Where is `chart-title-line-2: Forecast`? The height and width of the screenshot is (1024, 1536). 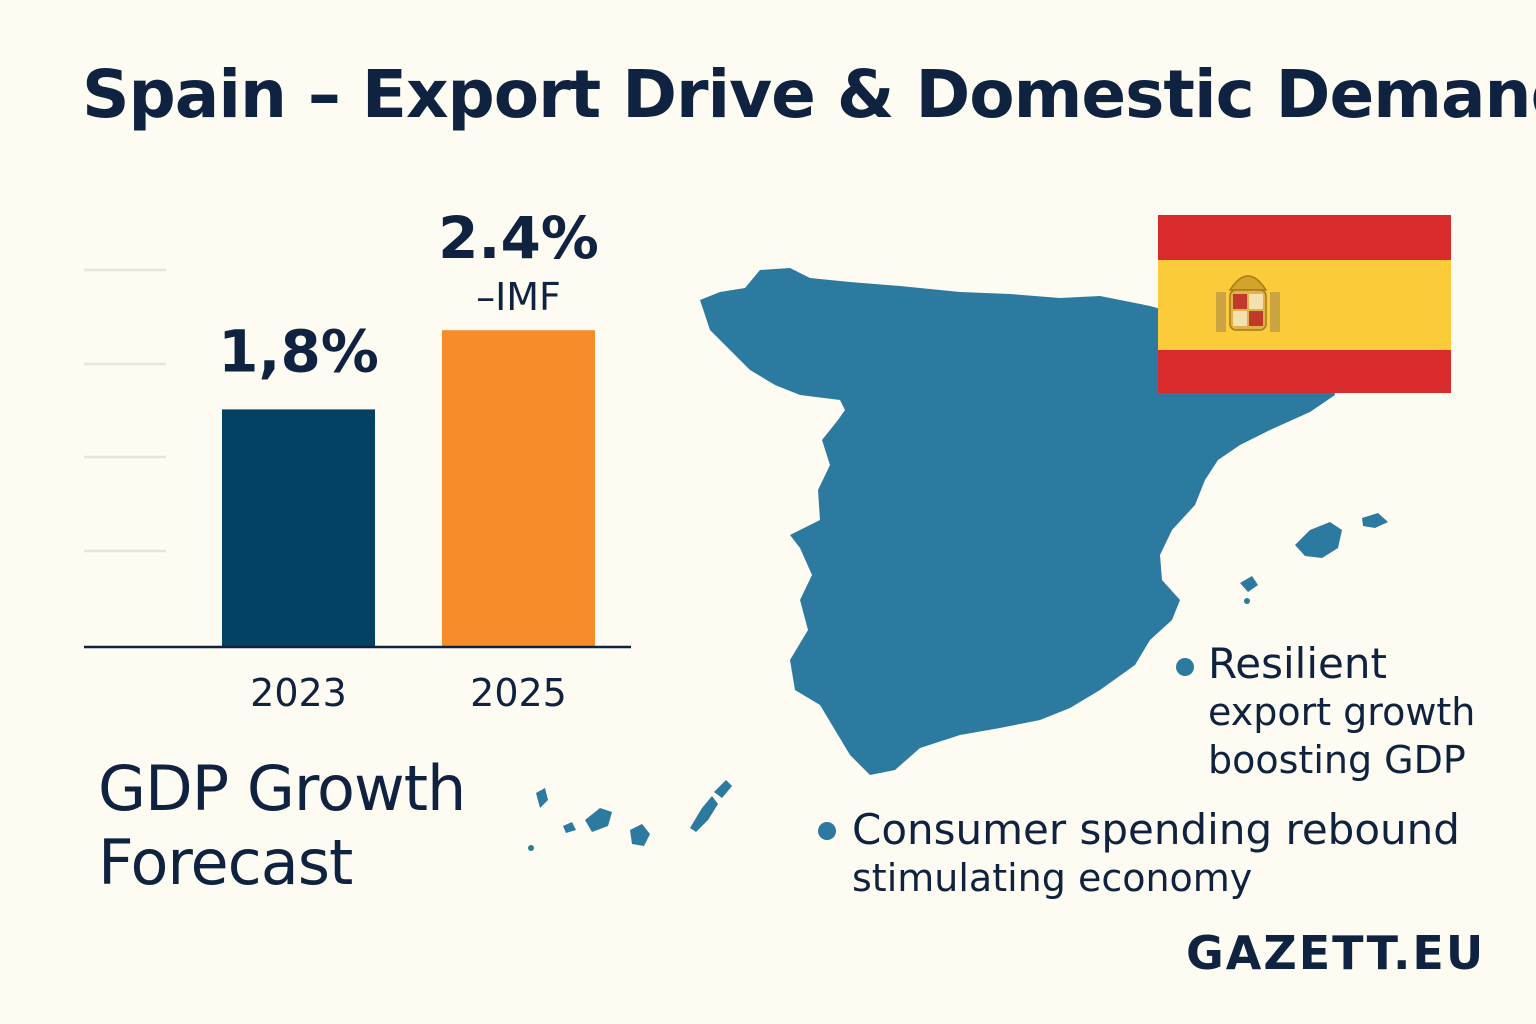 chart-title-line-2: Forecast is located at coordinates (225, 862).